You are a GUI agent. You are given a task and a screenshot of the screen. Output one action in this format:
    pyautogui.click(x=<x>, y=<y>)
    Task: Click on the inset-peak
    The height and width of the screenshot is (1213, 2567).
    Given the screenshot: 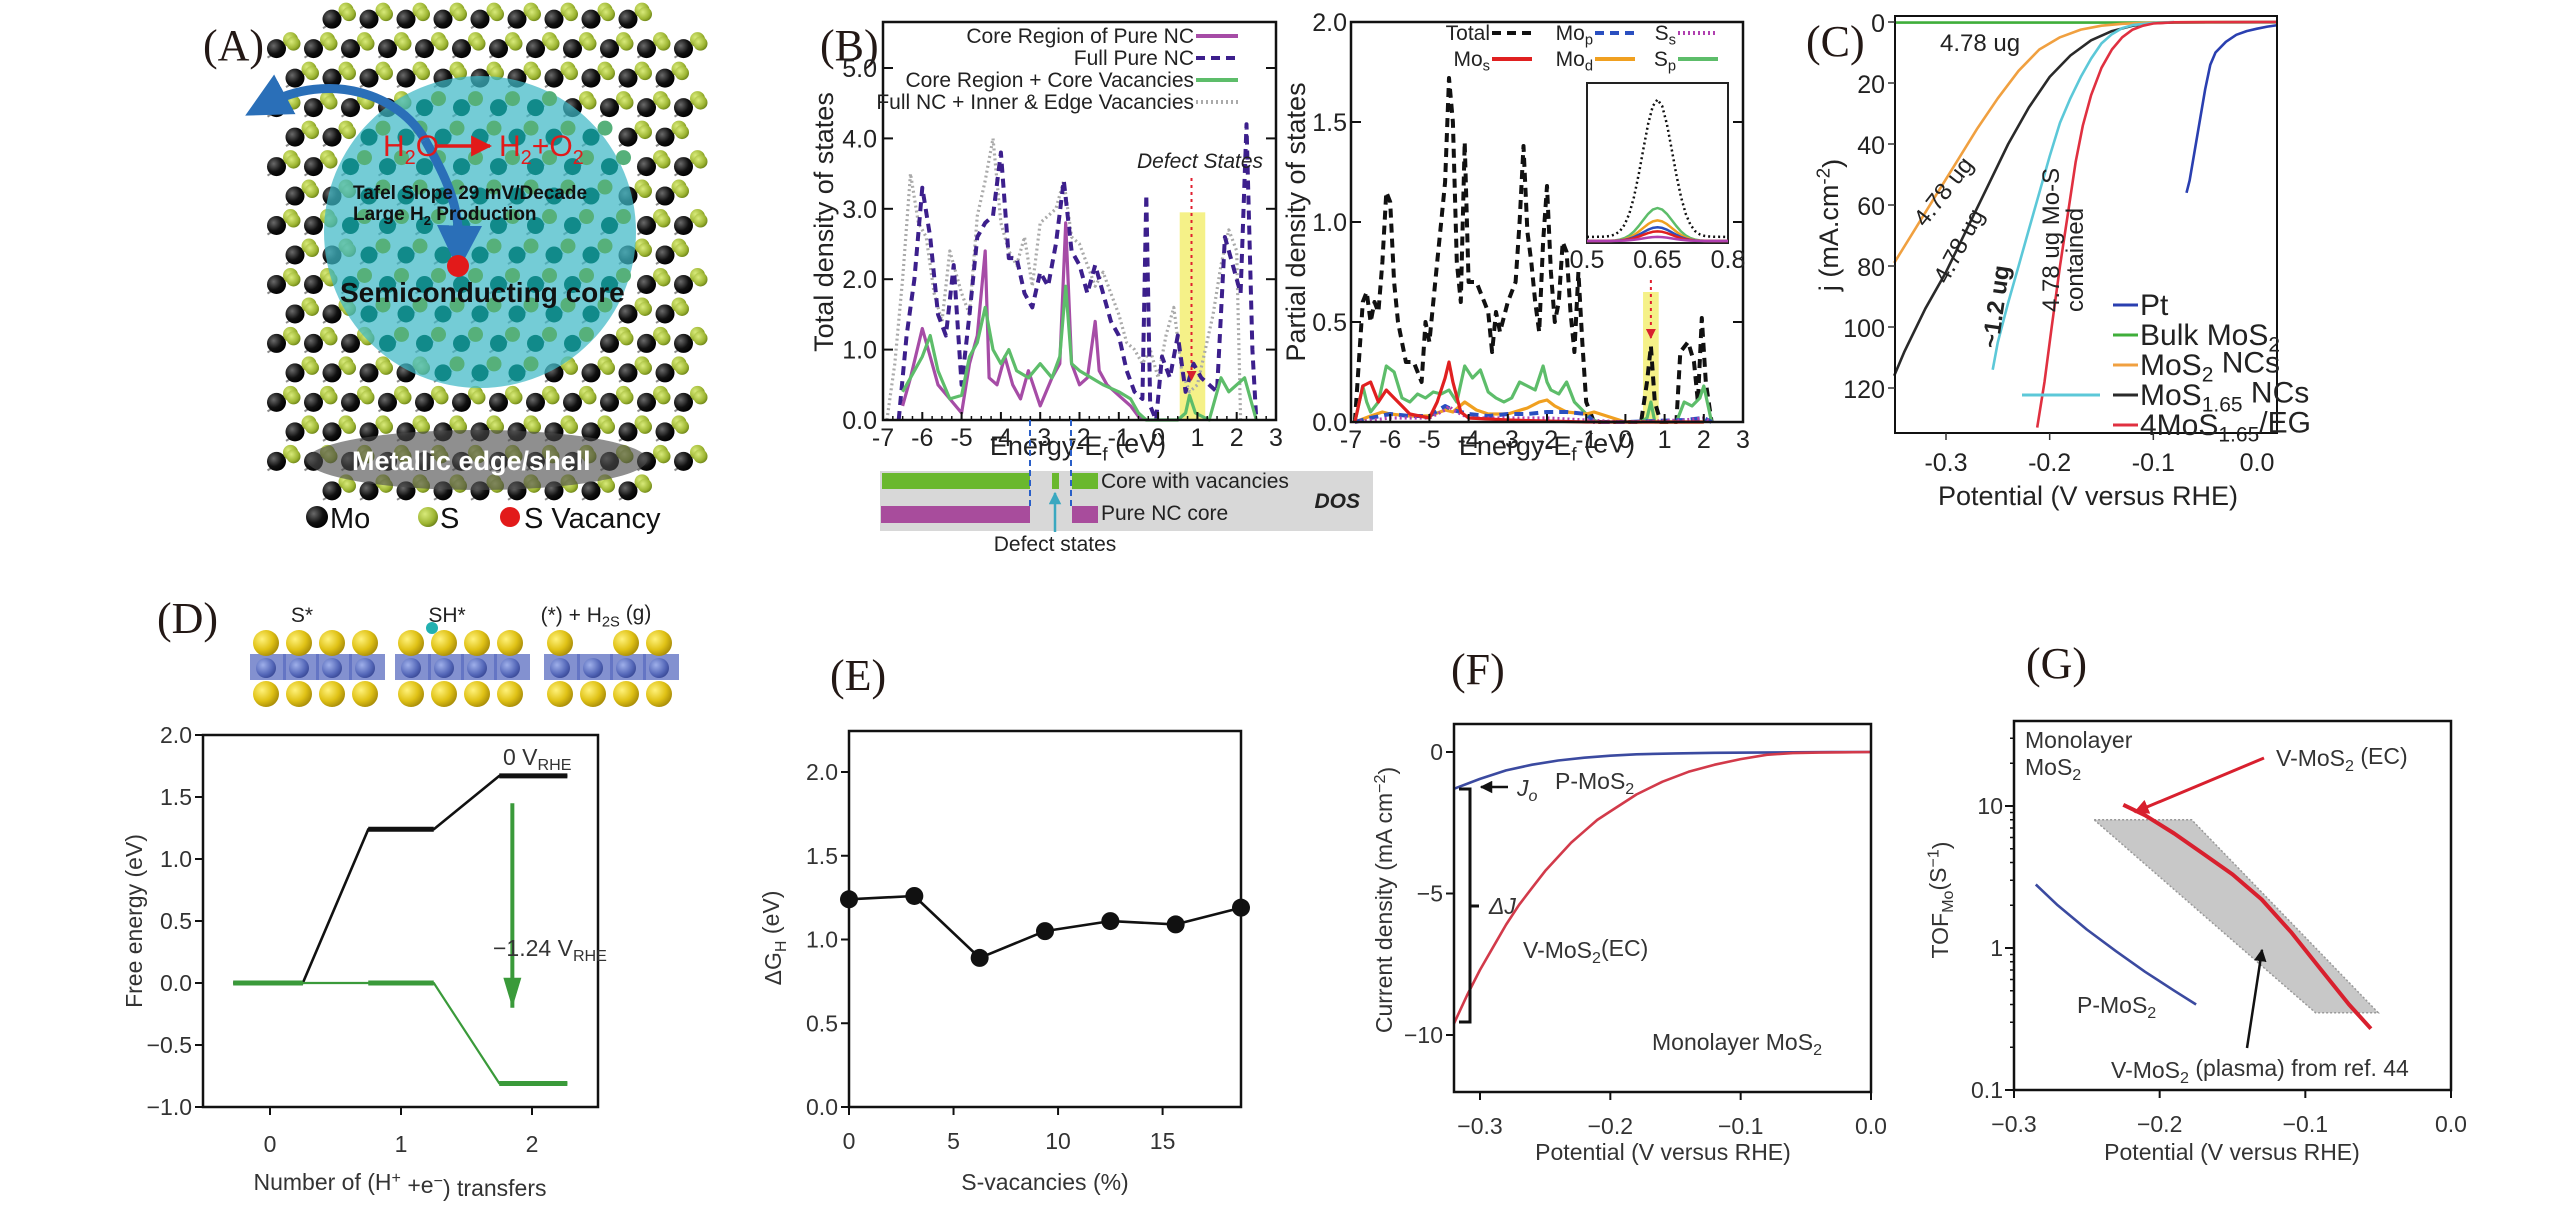 What is the action you would take?
    pyautogui.click(x=1657, y=168)
    